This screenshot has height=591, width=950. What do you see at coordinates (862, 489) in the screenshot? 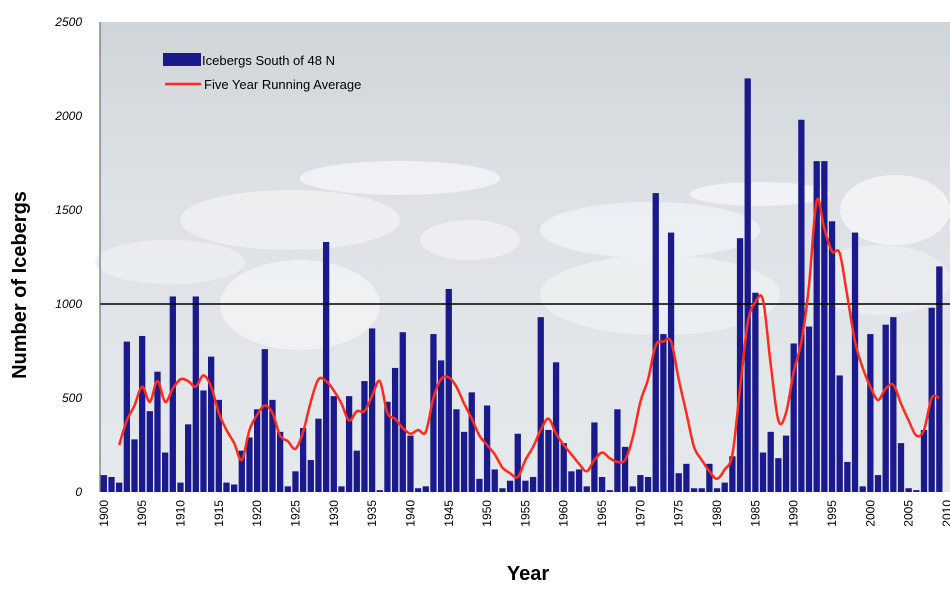
I see `bar-1999` at bounding box center [862, 489].